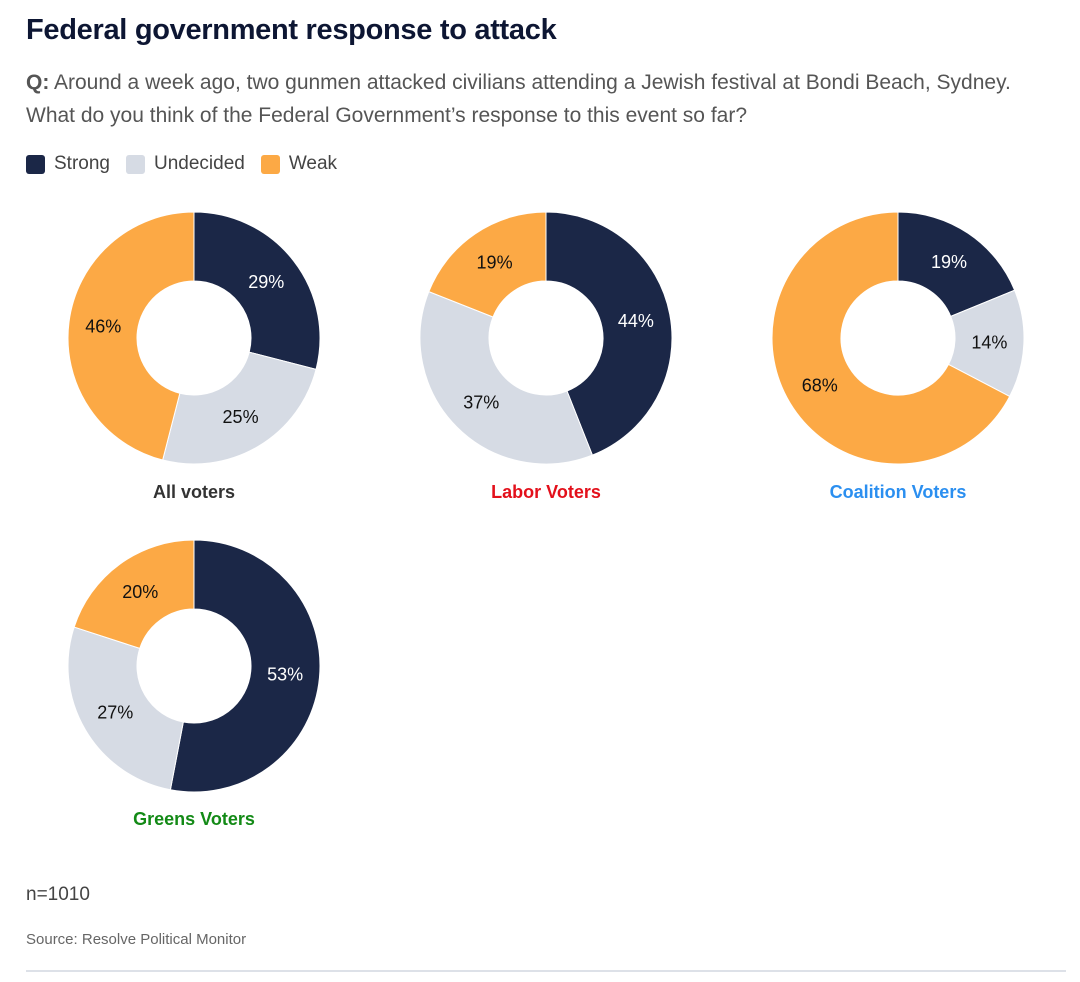  What do you see at coordinates (194, 819) in the screenshot?
I see `donut-title-greens-voters: Greens Voters` at bounding box center [194, 819].